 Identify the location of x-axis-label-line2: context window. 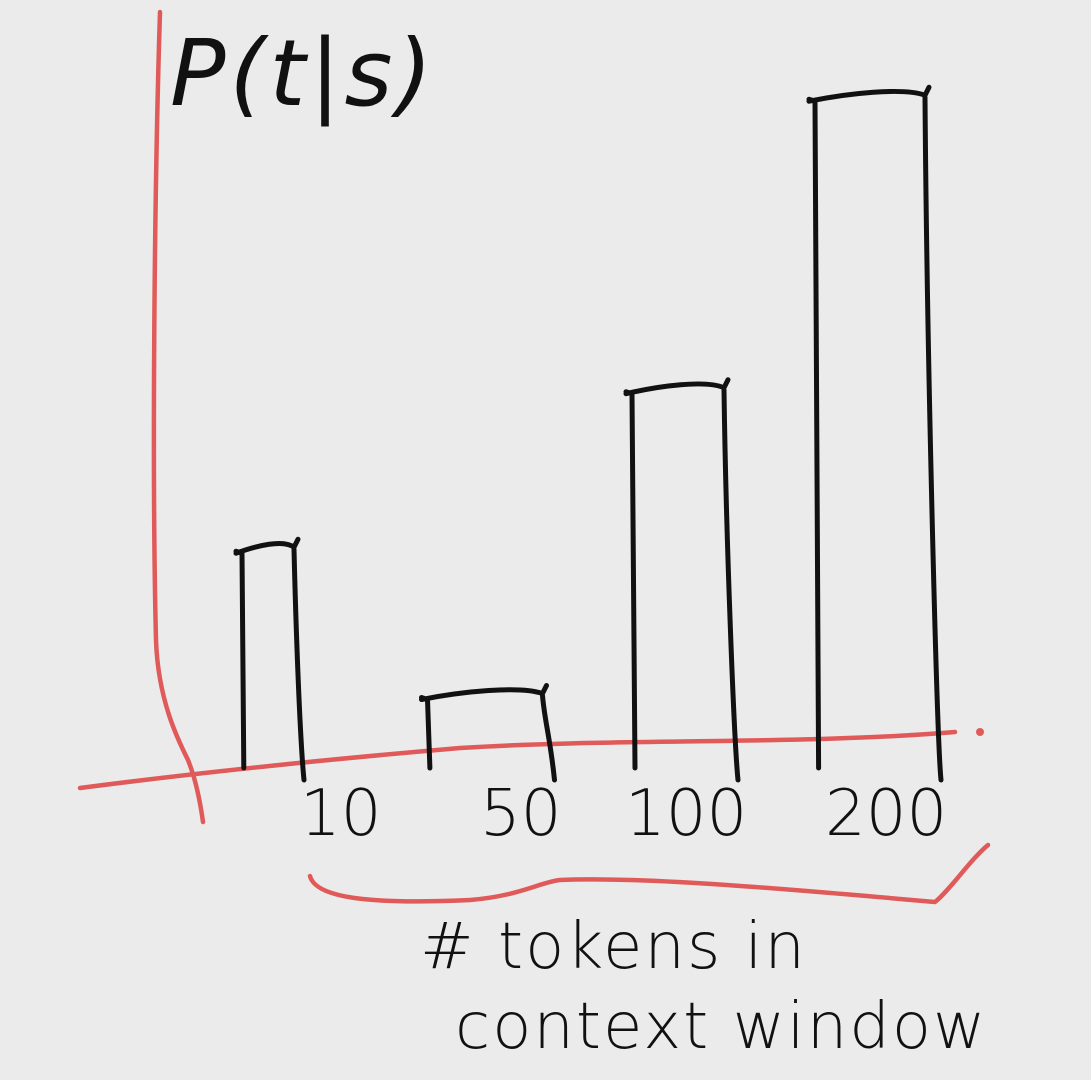
(721, 1027).